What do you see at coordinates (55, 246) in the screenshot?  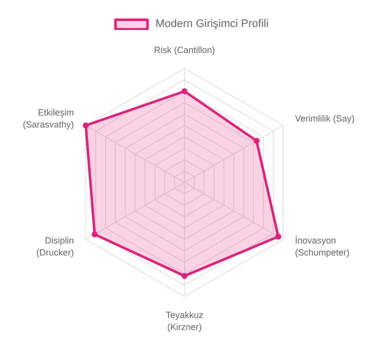 I see `spoke-label: Disiplin (Drucker)` at bounding box center [55, 246].